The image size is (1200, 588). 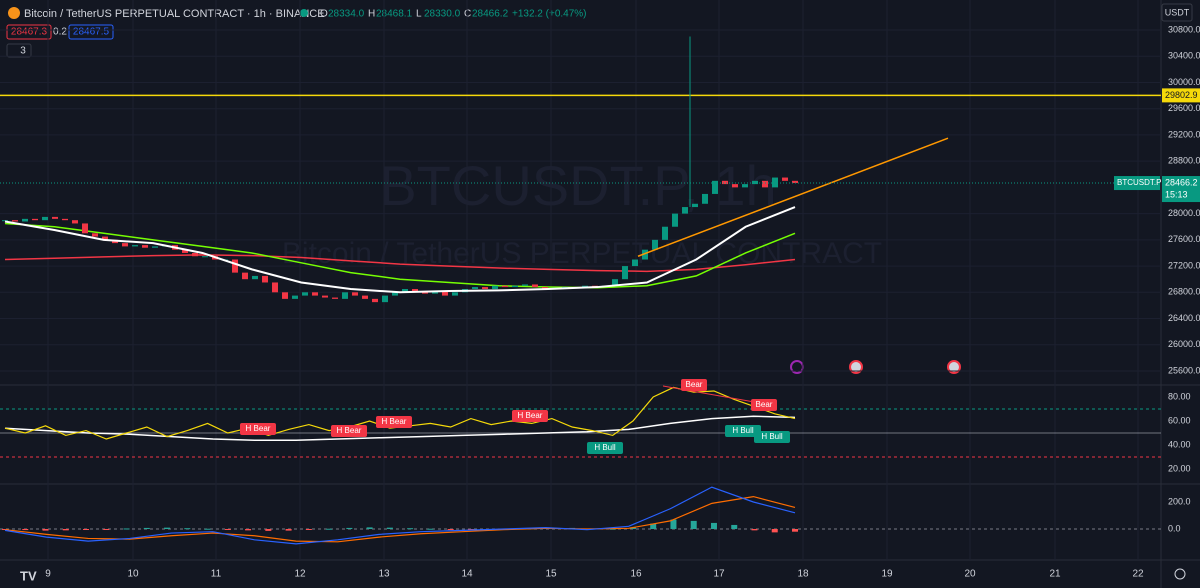 I want to click on currency: USDT, so click(x=1177, y=12).